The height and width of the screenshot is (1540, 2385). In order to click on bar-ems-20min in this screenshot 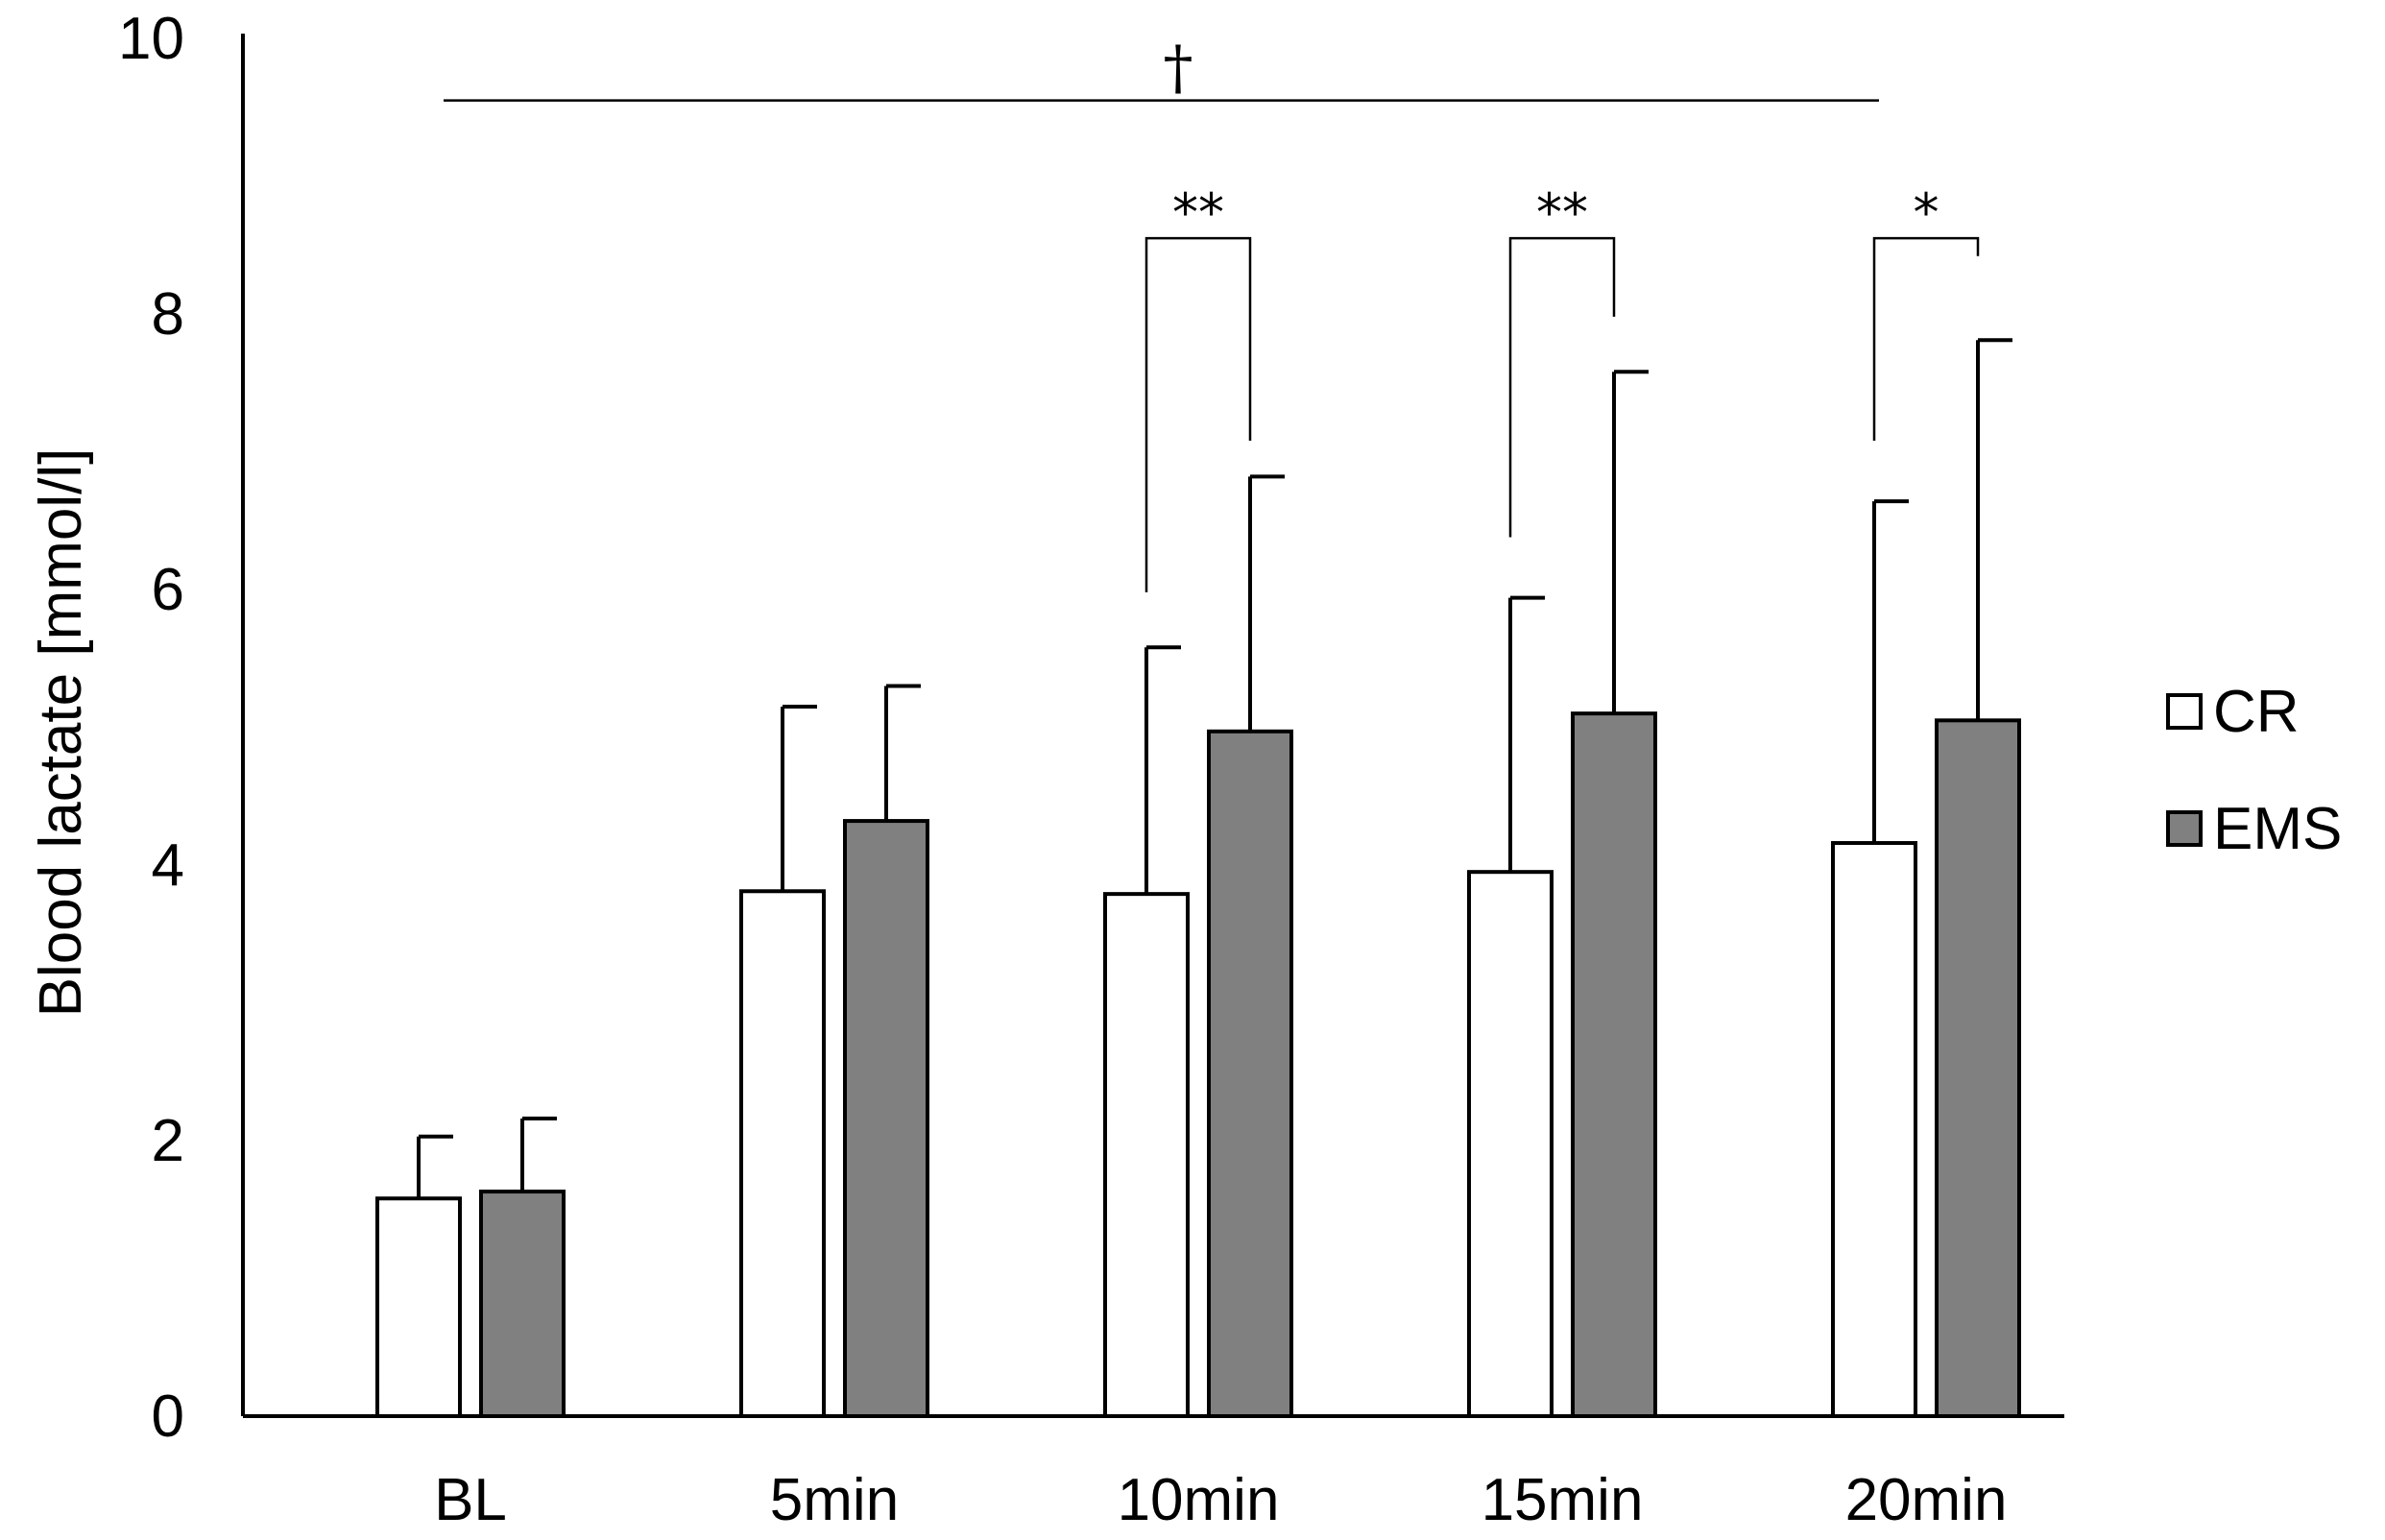, I will do `click(1978, 1068)`.